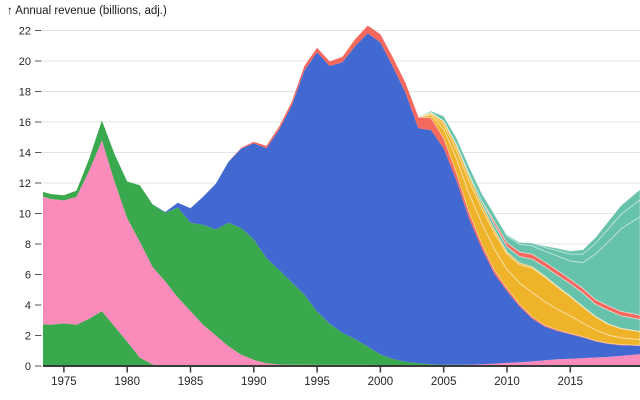 The image size is (640, 400). Describe the element at coordinates (28, 245) in the screenshot. I see `y-tick-label-8: 8` at that location.